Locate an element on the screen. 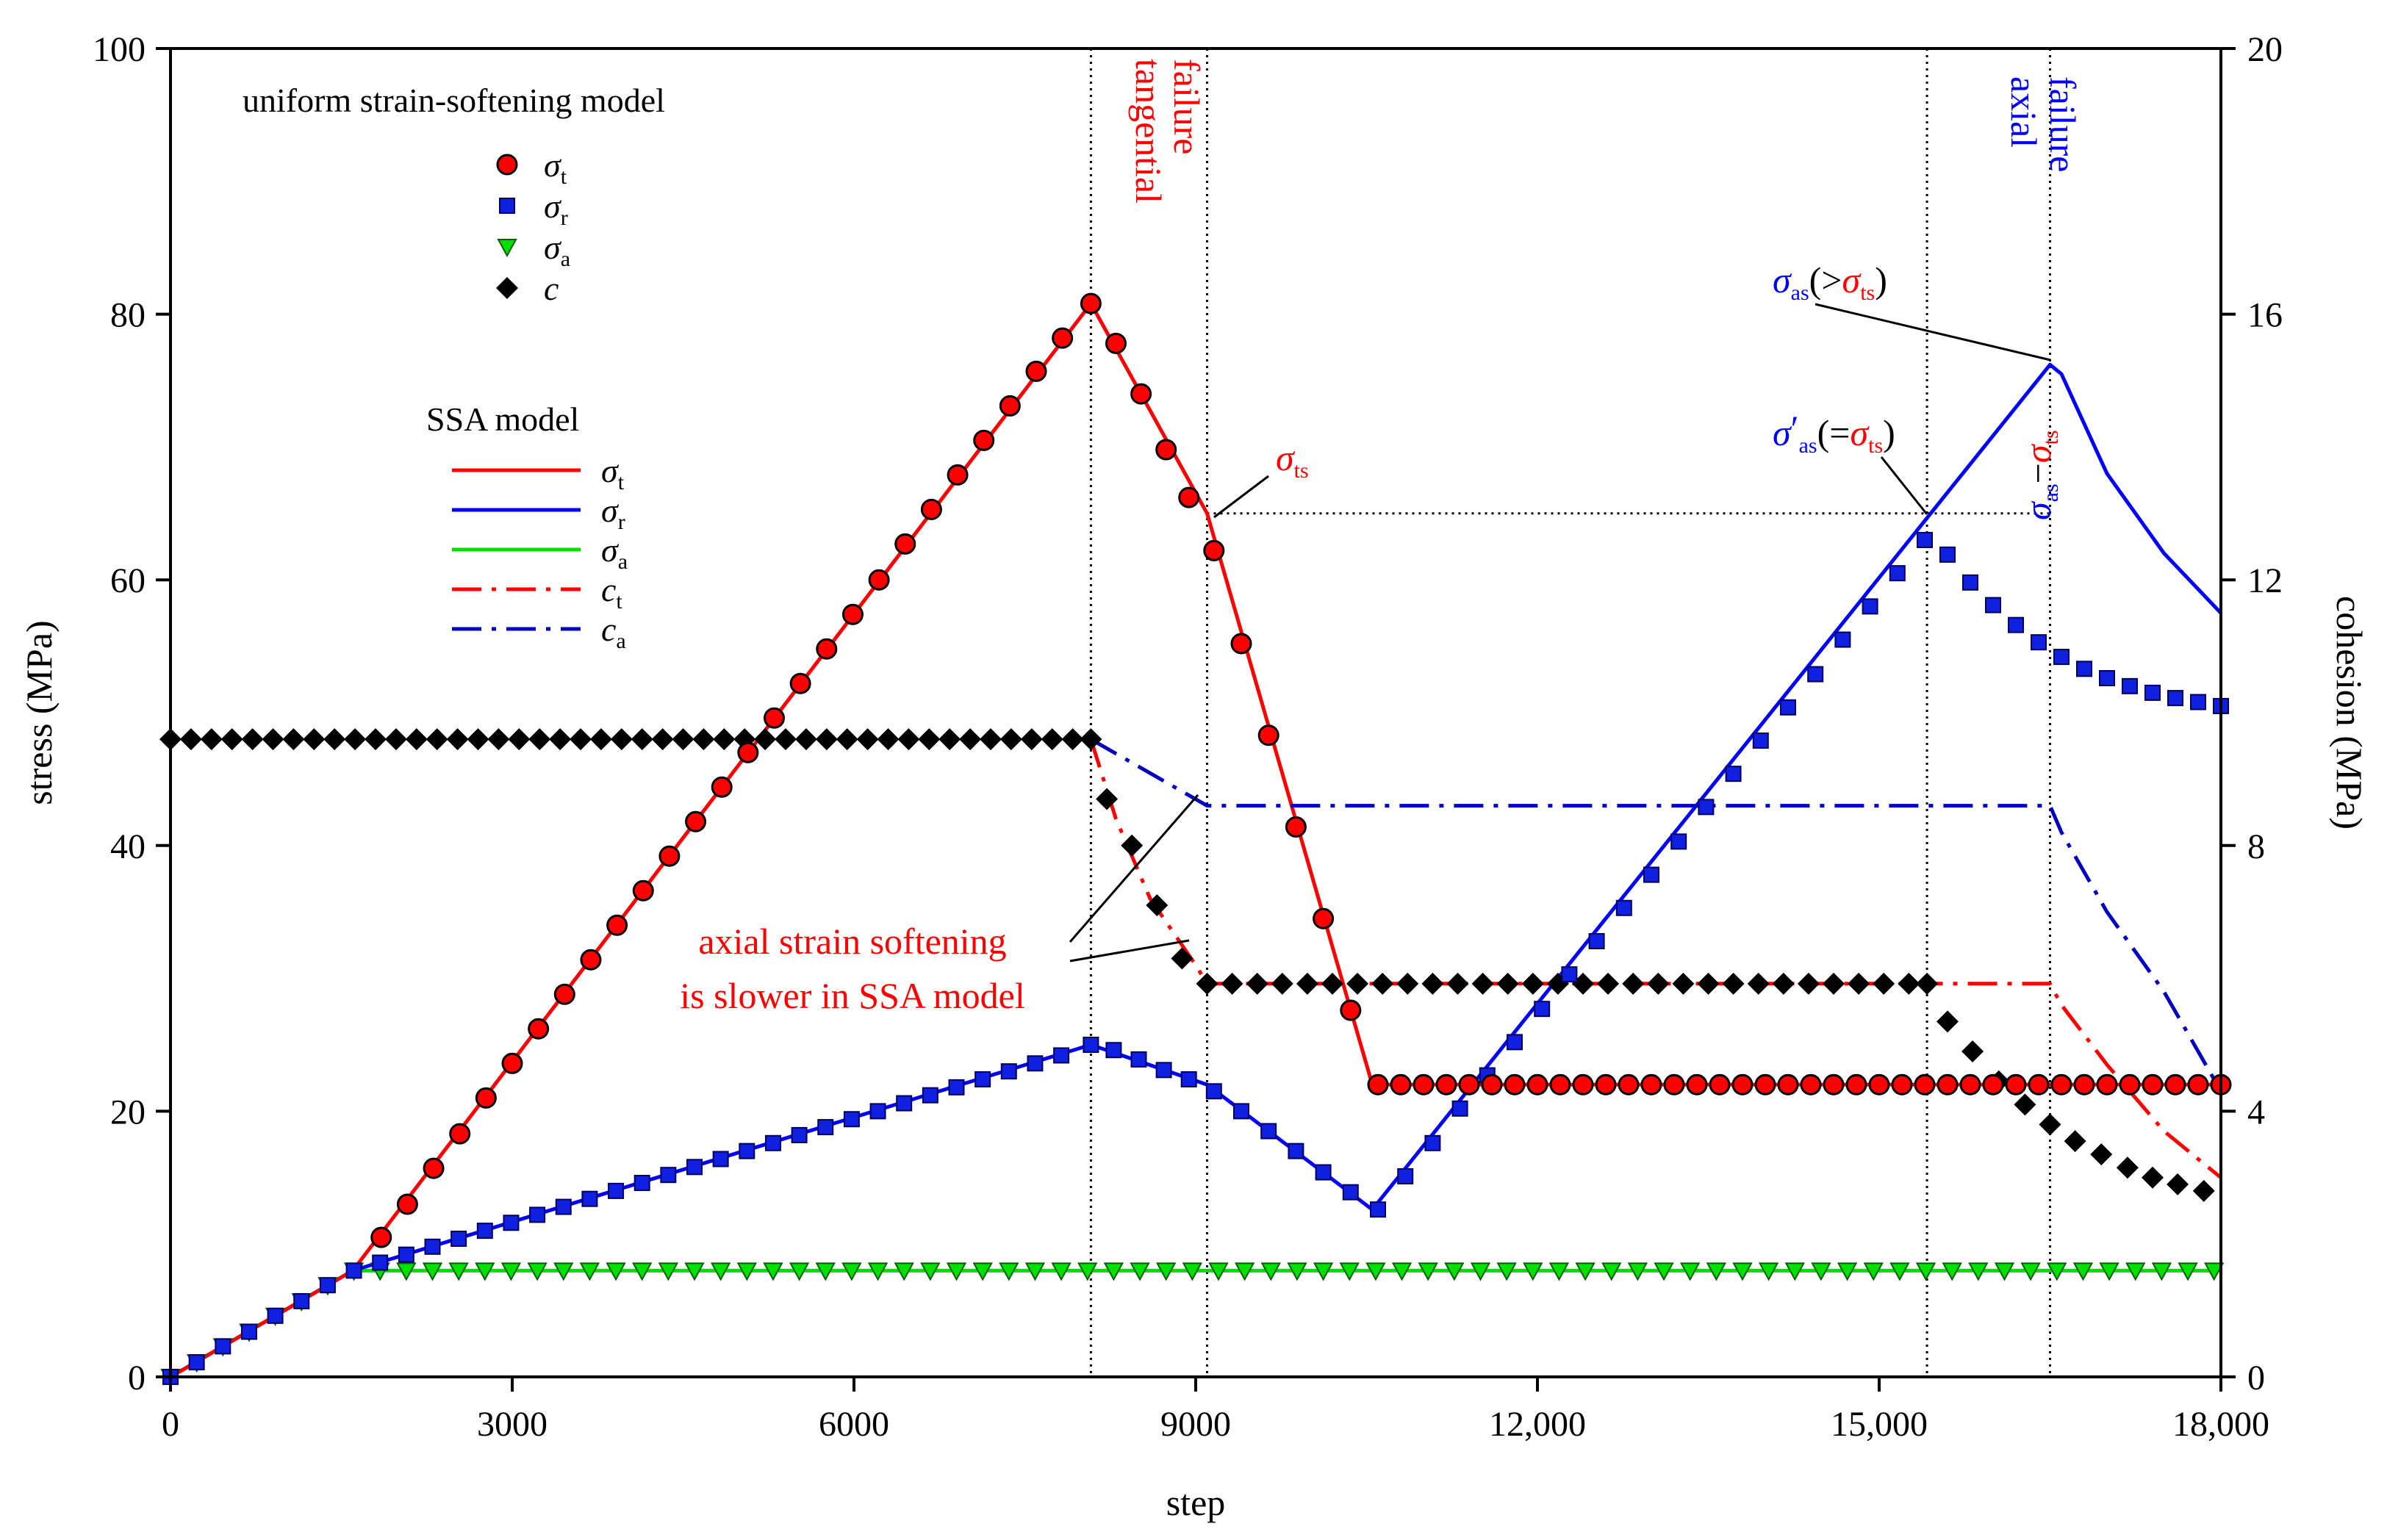 The height and width of the screenshot is (1540, 2387). x-axis-label: step is located at coordinates (1196, 1502).